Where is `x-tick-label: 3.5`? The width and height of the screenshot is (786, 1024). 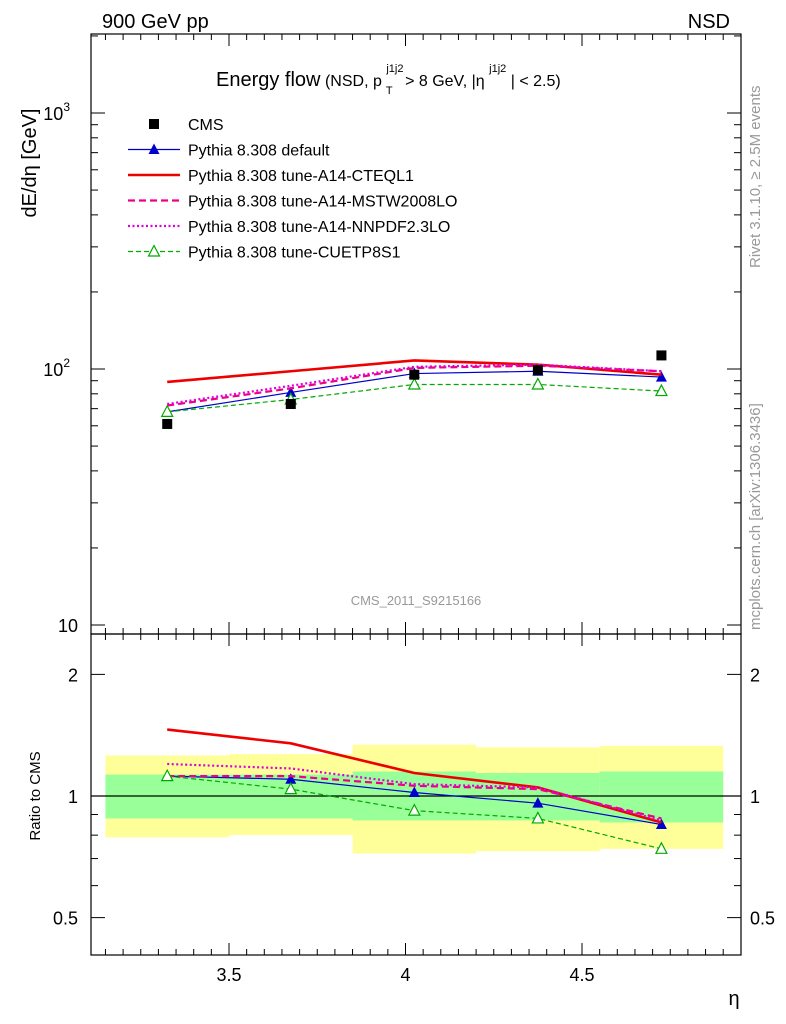 x-tick-label: 3.5 is located at coordinates (228, 975).